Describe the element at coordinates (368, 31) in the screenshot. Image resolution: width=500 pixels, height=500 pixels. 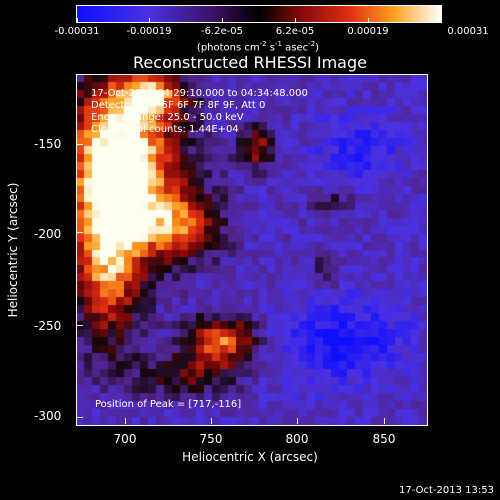
I see `colorbar-label: 0.00019` at that location.